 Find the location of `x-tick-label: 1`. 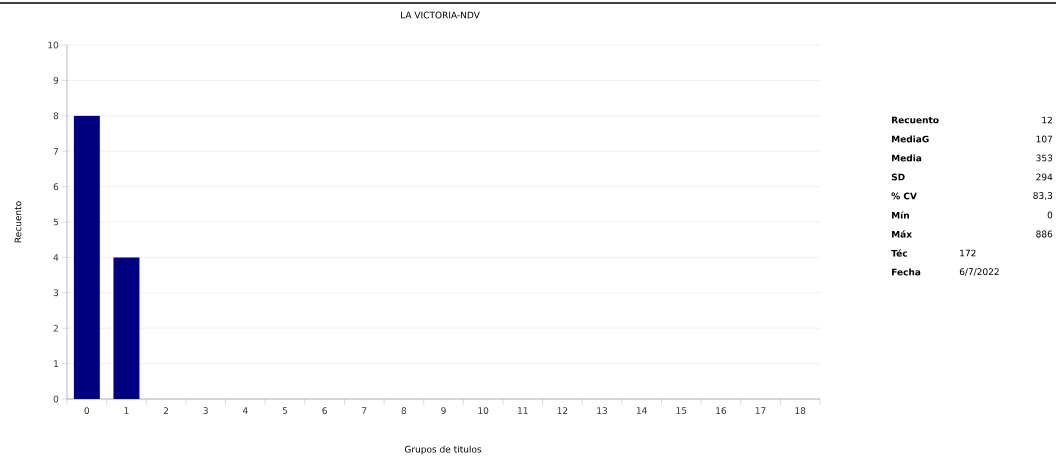

x-tick-label: 1 is located at coordinates (126, 410).